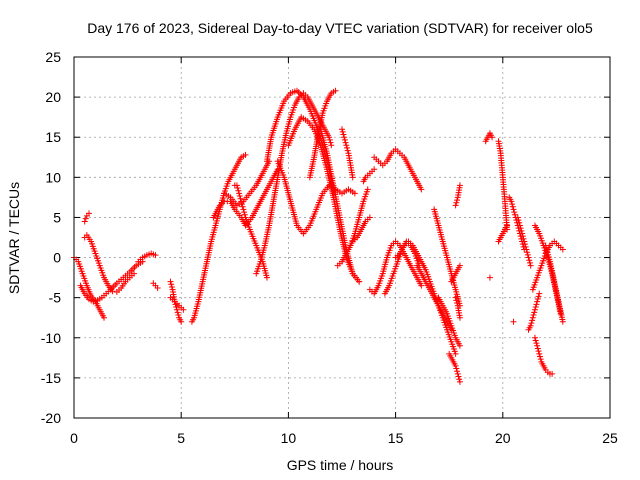 The image size is (640, 480). Describe the element at coordinates (53, 97) in the screenshot. I see `y-tick-label: 20` at that location.